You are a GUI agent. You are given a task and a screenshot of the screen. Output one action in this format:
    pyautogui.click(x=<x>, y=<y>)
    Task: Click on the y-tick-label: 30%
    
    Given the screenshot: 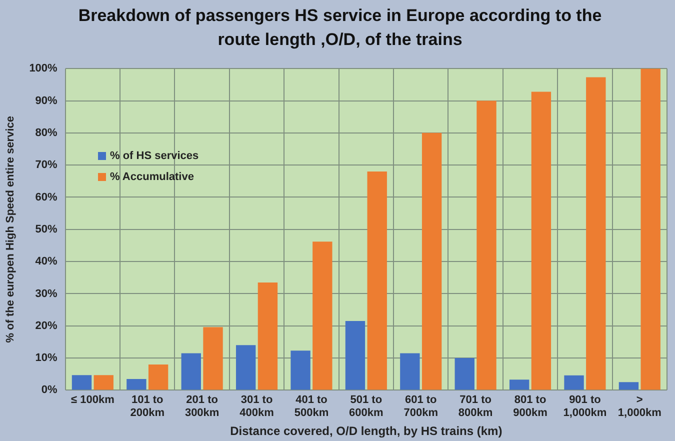 What is the action you would take?
    pyautogui.click(x=46, y=294)
    